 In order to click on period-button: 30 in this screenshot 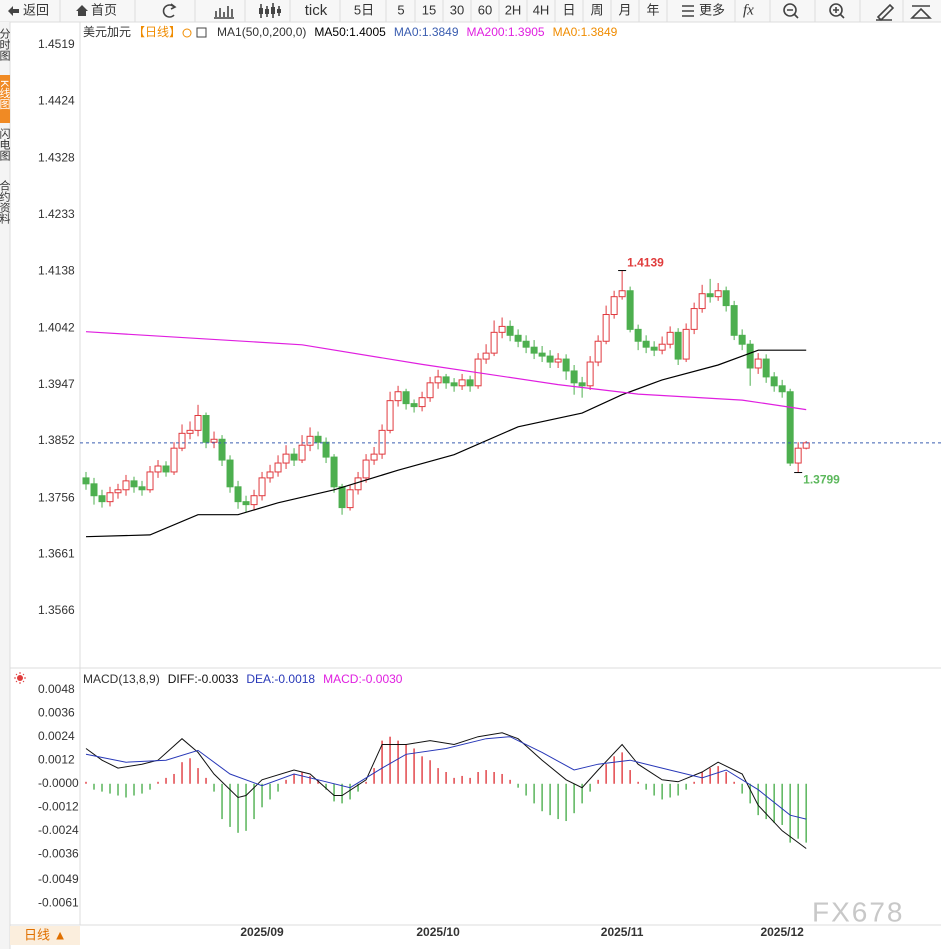, I will do `click(457, 9)`.